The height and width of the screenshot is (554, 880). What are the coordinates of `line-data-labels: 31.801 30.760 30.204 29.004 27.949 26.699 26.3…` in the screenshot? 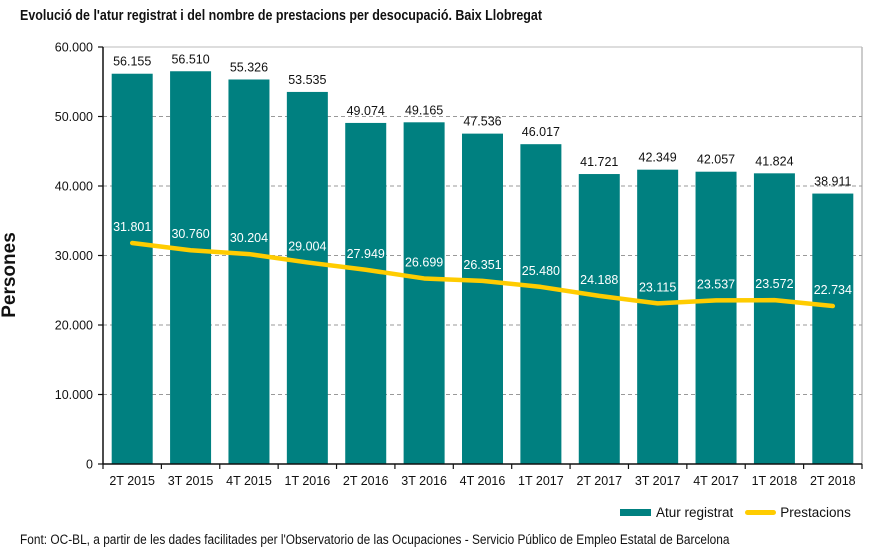 It's located at (482, 258).